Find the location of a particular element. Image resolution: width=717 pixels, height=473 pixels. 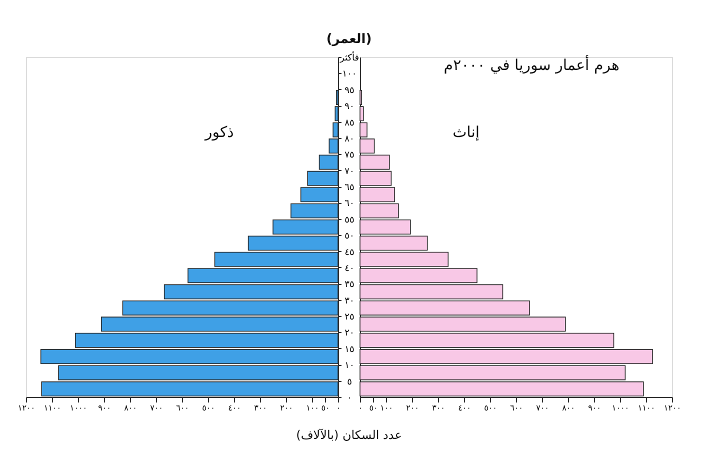

y-tick-label: ٨٥ is located at coordinates (349, 123).